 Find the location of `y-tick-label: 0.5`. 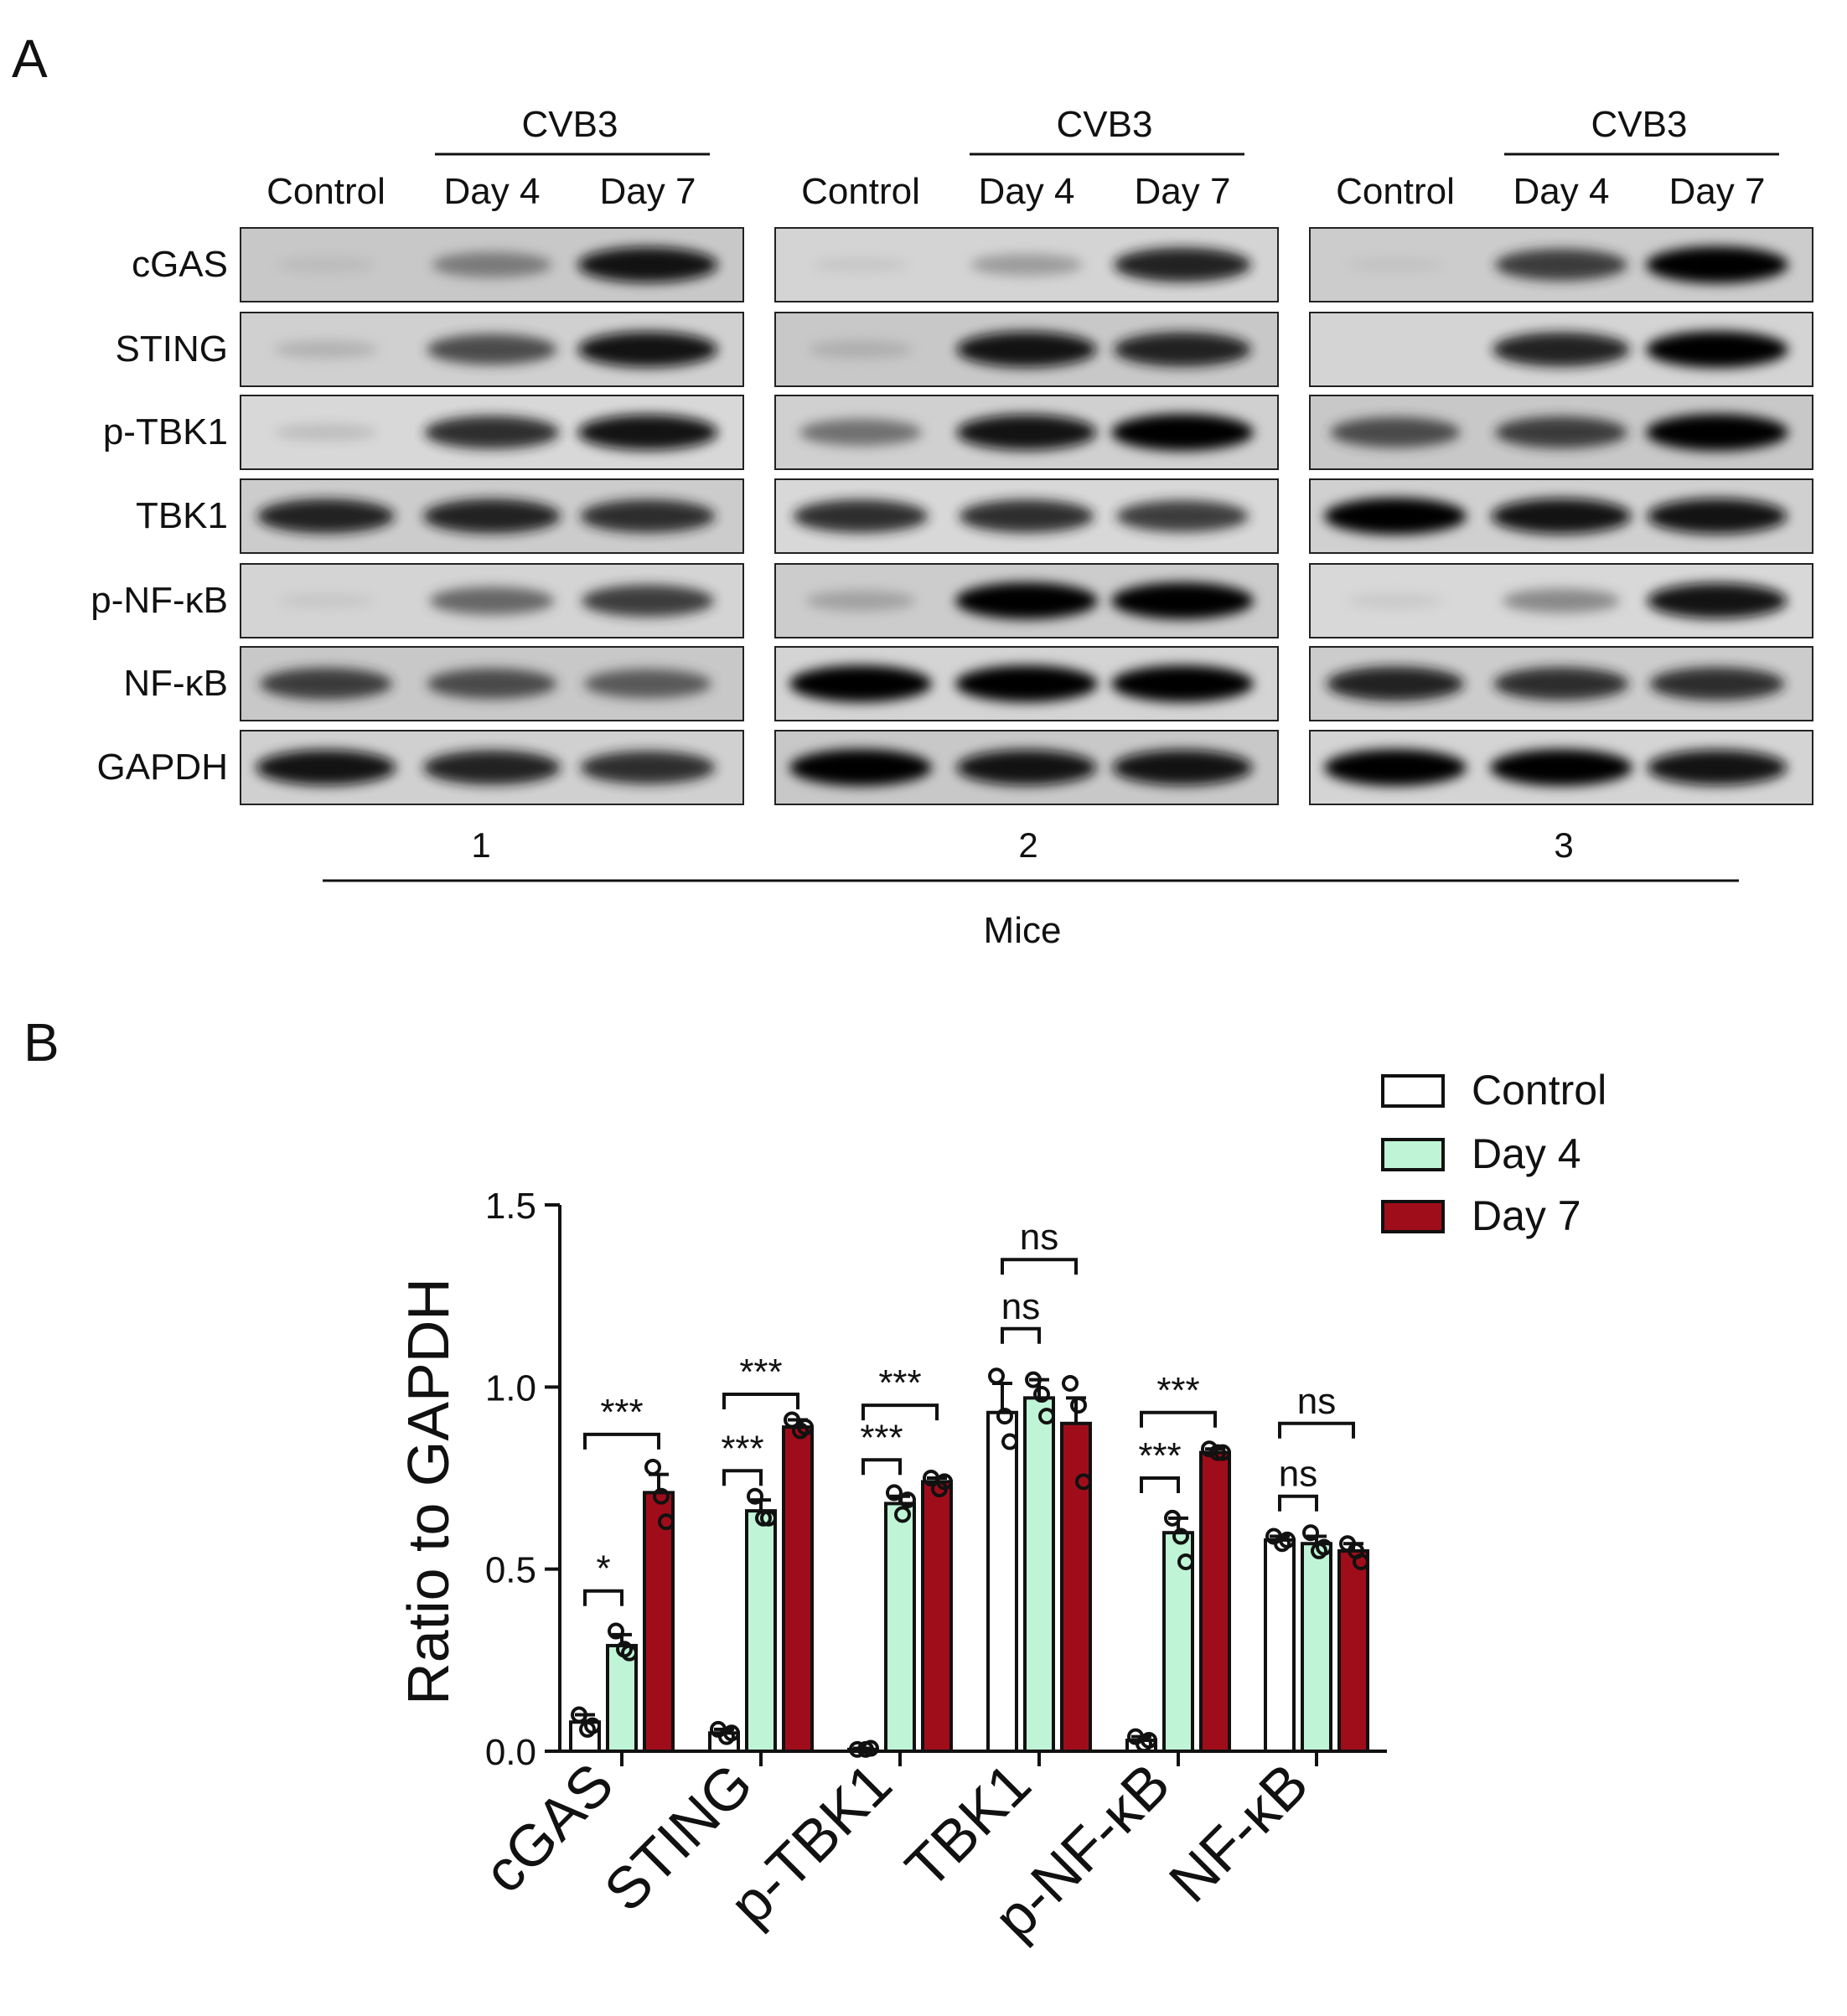

y-tick-label: 0.5 is located at coordinates (510, 1570).